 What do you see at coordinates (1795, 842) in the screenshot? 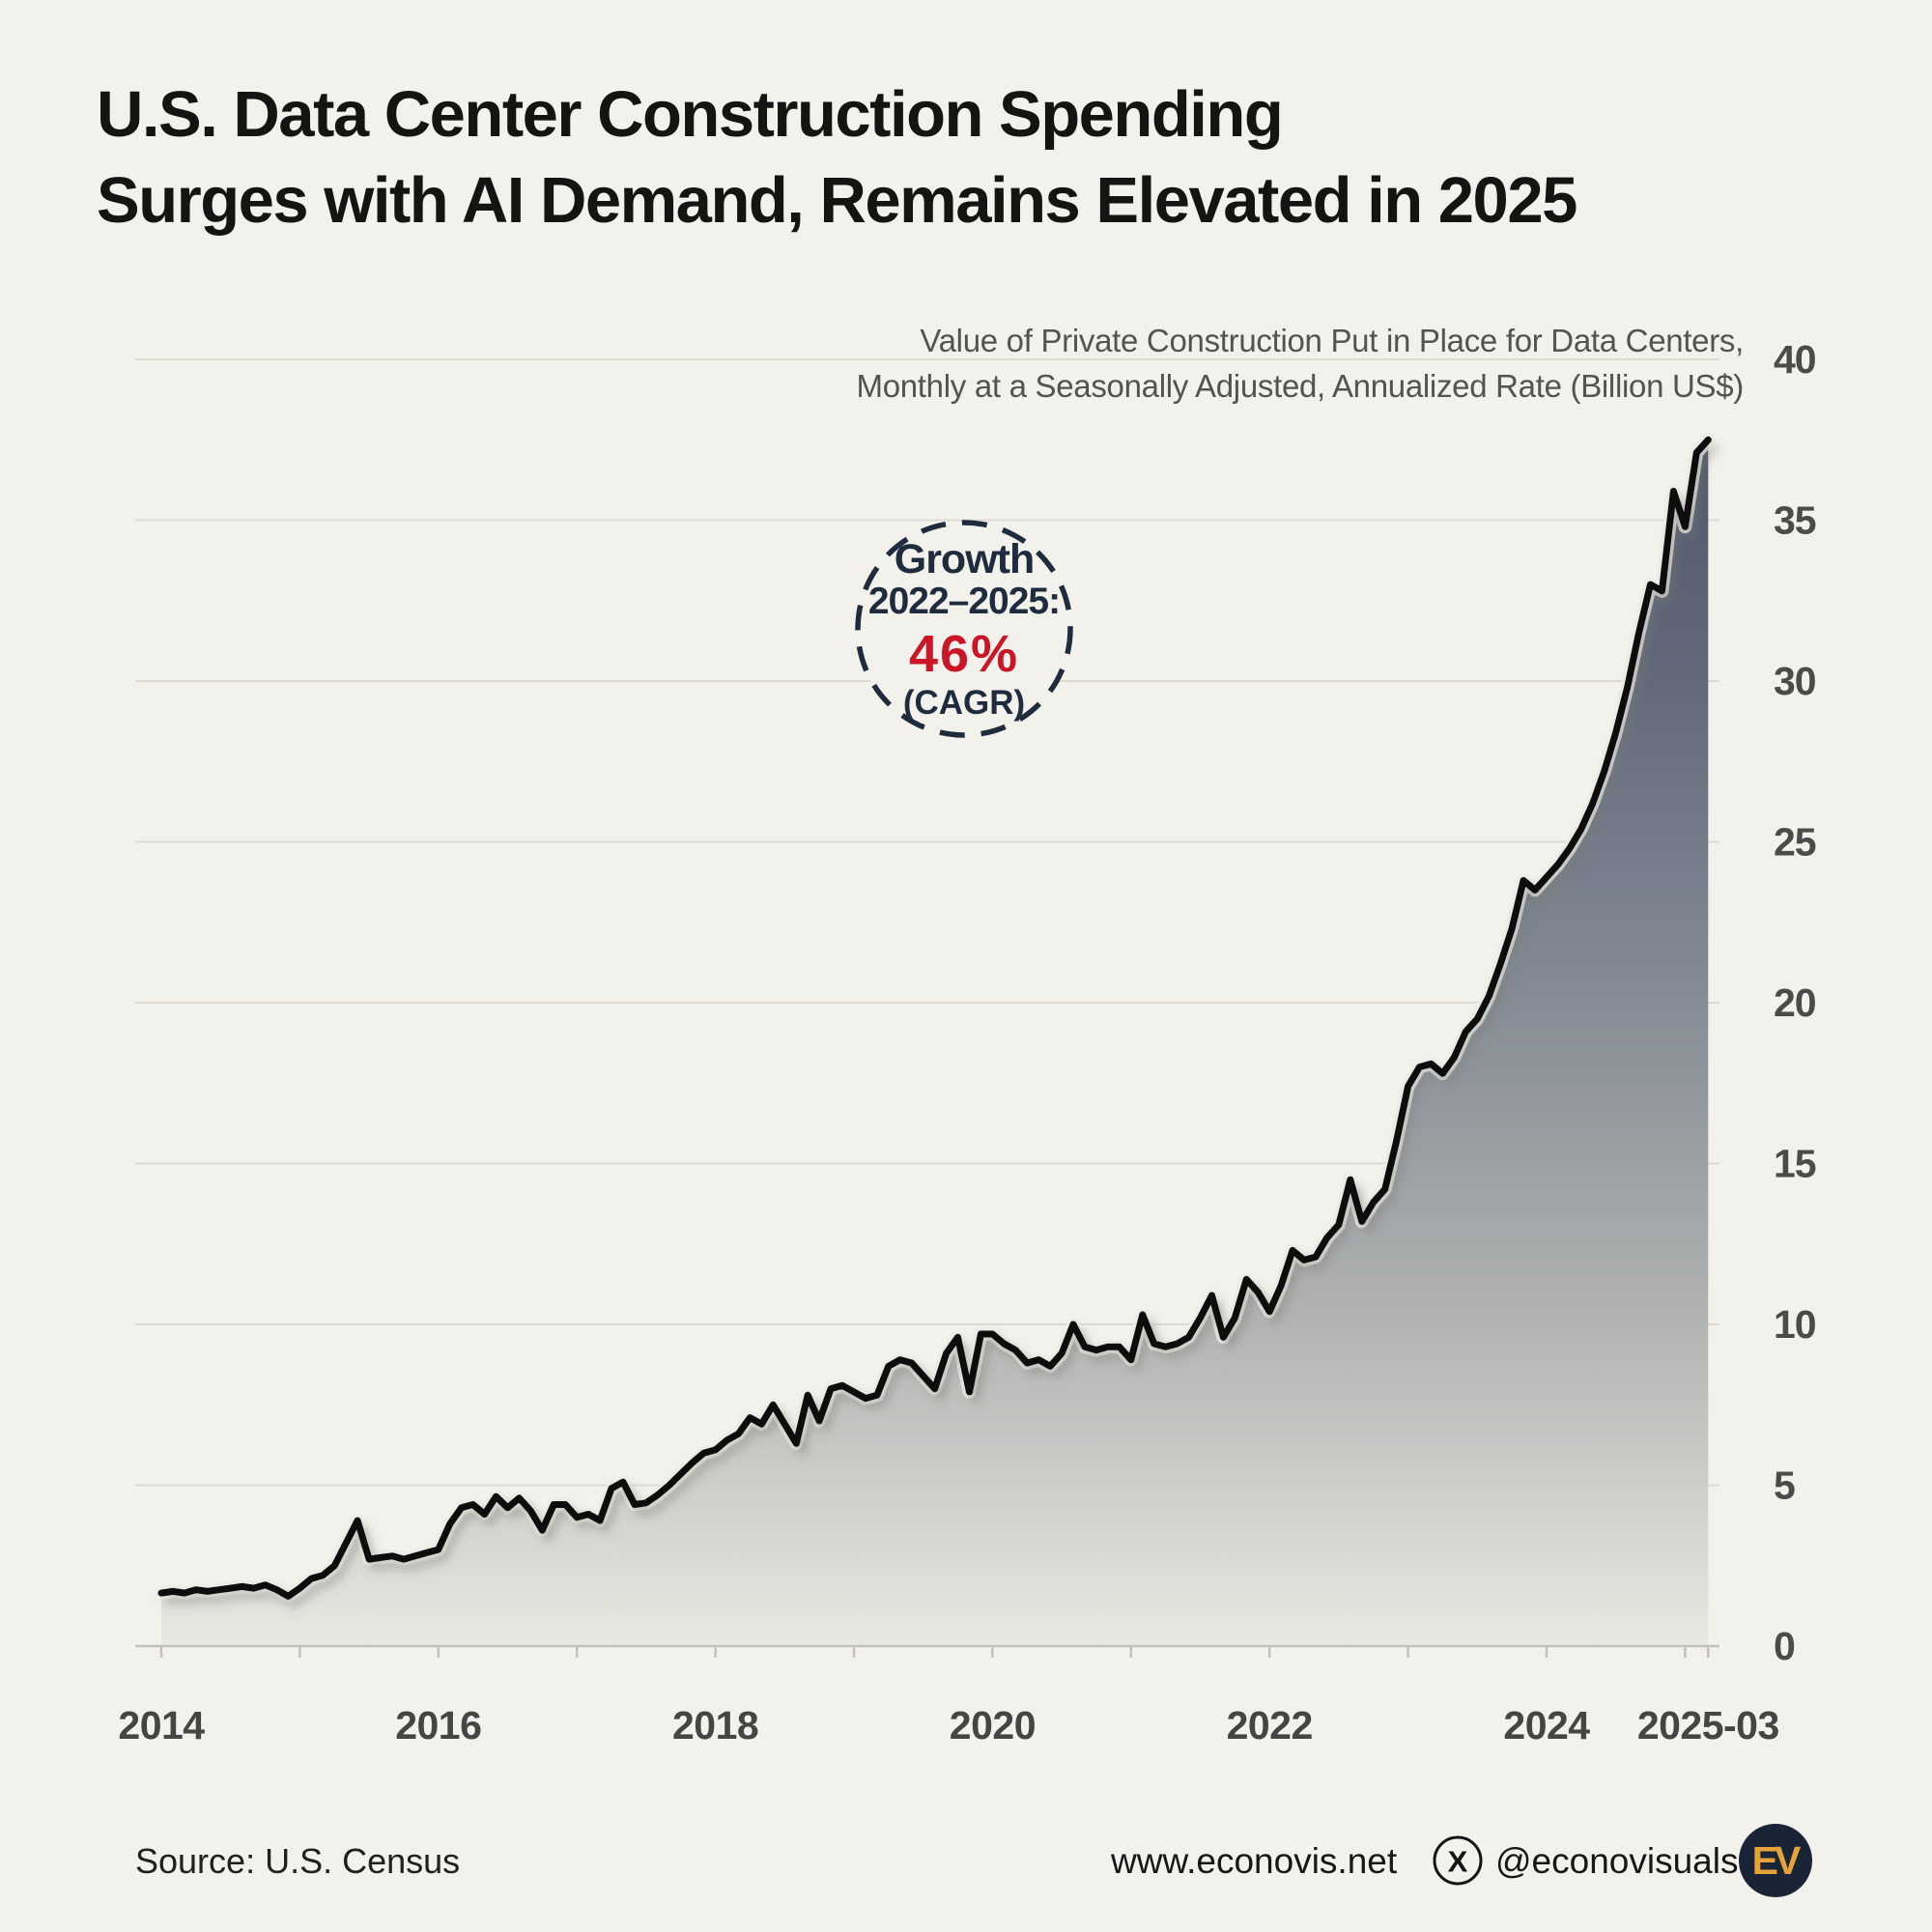
I see `y-axis-label: 25` at bounding box center [1795, 842].